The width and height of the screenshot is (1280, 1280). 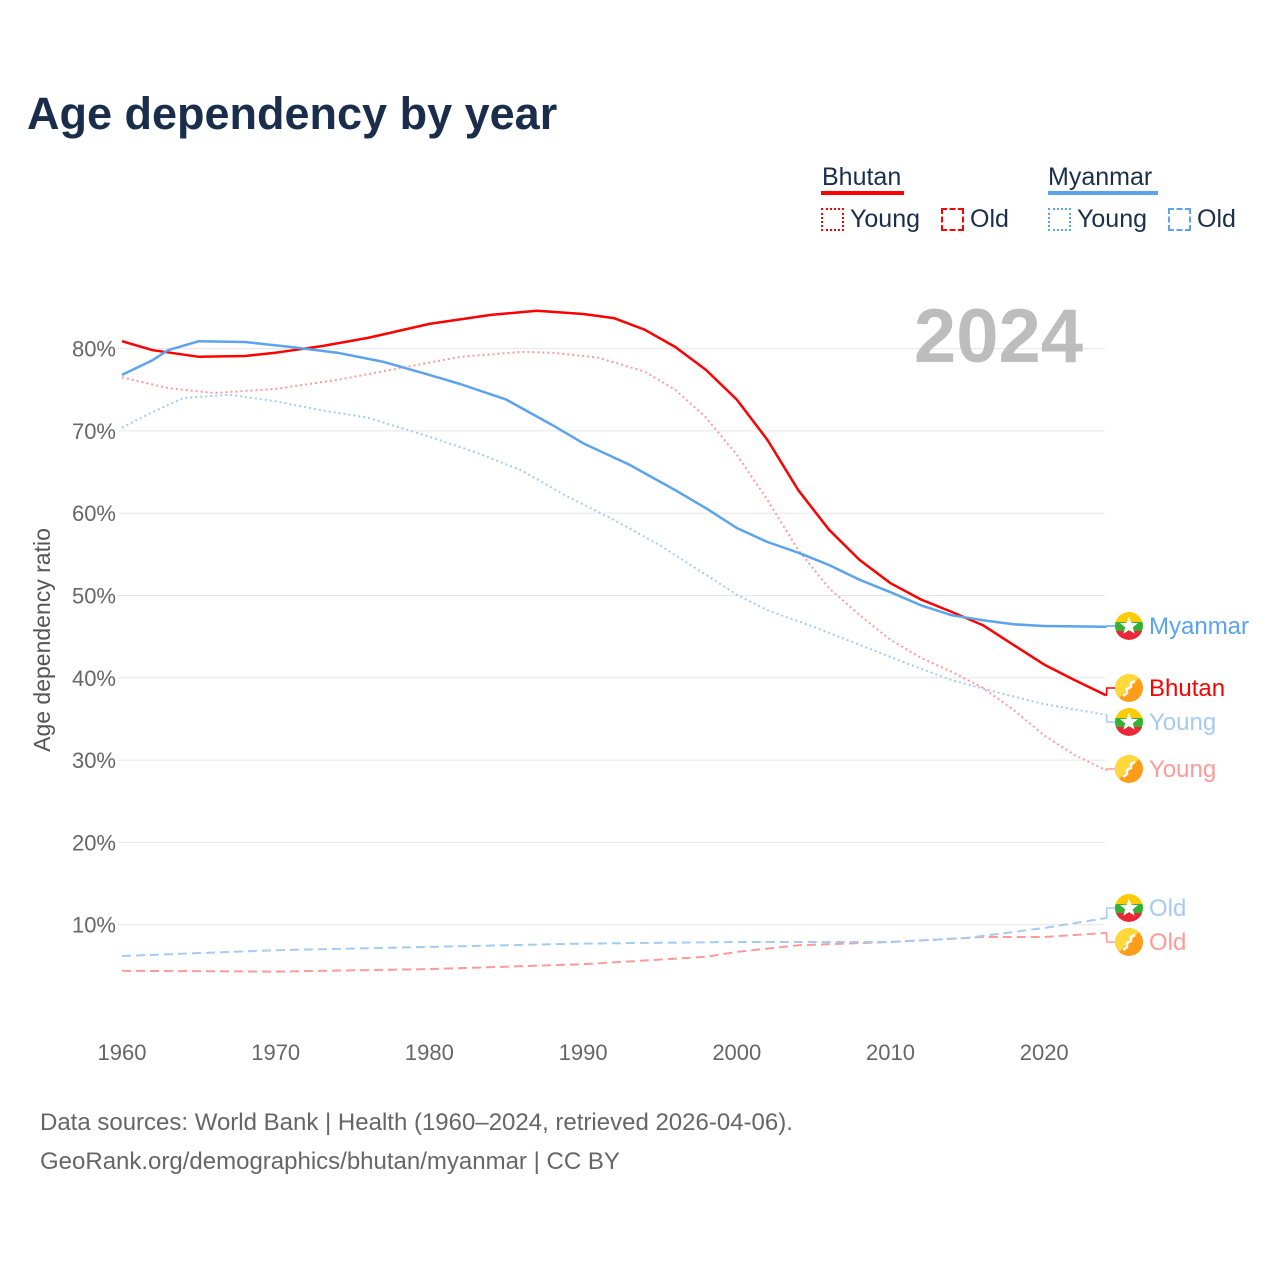 I want to click on legend-myanmar-young: Young, so click(x=1097, y=219).